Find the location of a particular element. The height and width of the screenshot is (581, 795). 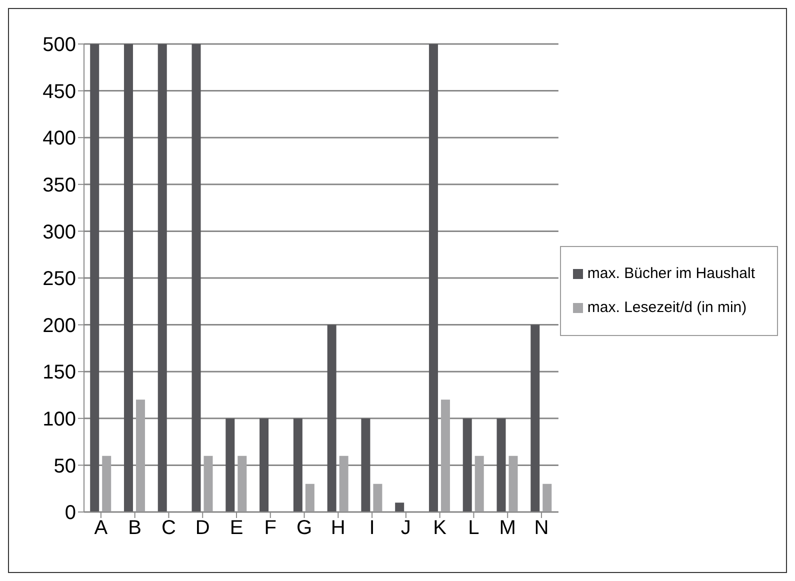

legend-label: max. Lesezeit/d (in min) is located at coordinates (667, 307).